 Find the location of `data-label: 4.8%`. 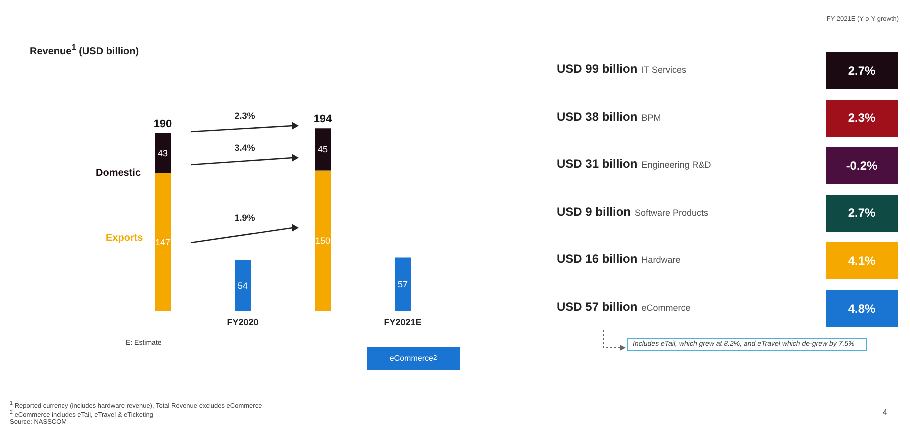

data-label: 4.8% is located at coordinates (862, 308).